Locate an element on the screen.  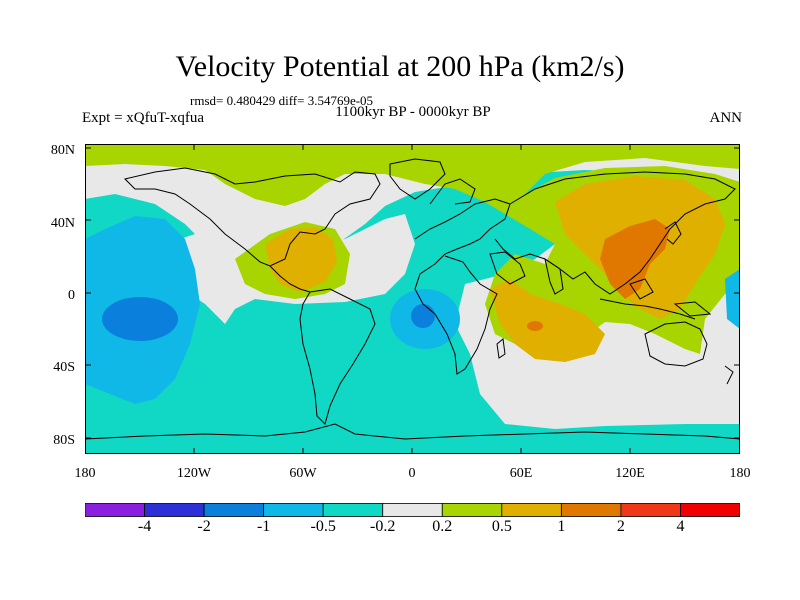
field-strong-positive-asia is located at coordinates (635, 259).